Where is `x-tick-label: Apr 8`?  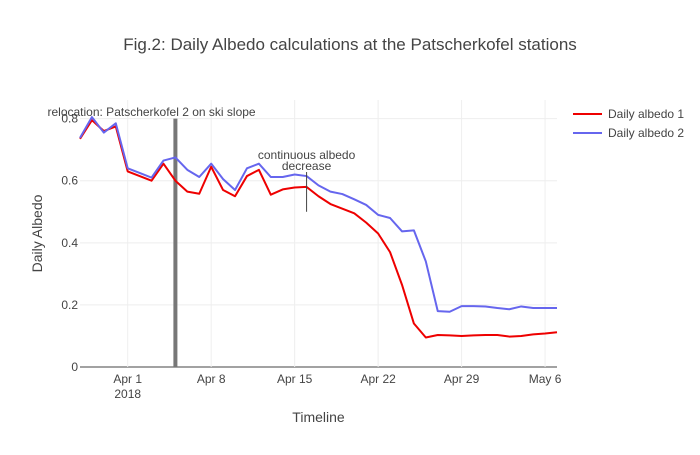 x-tick-label: Apr 8 is located at coordinates (211, 379).